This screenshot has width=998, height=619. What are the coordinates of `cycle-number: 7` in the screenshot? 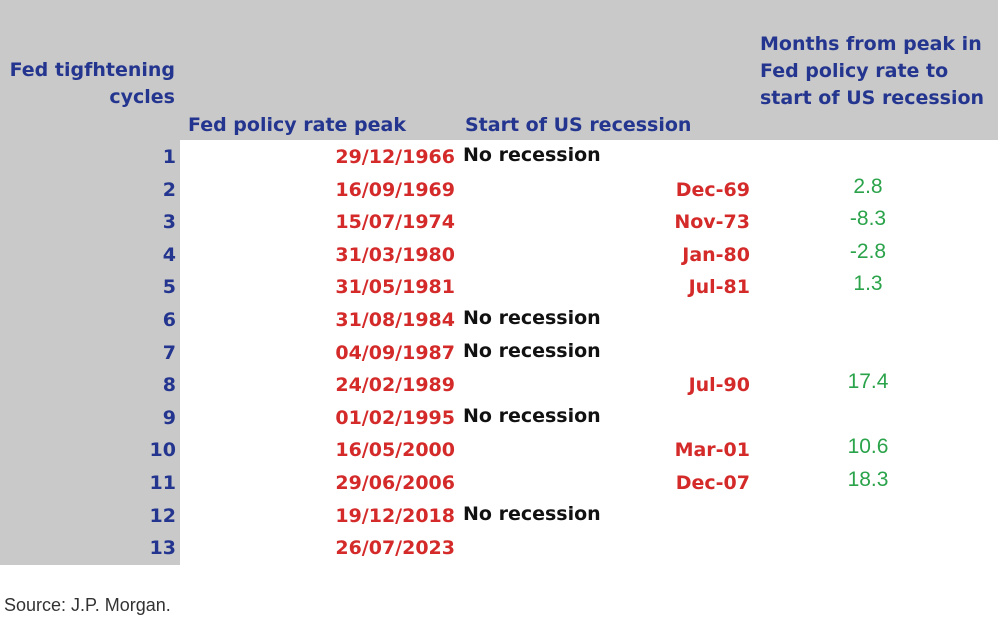 It's located at (169, 352).